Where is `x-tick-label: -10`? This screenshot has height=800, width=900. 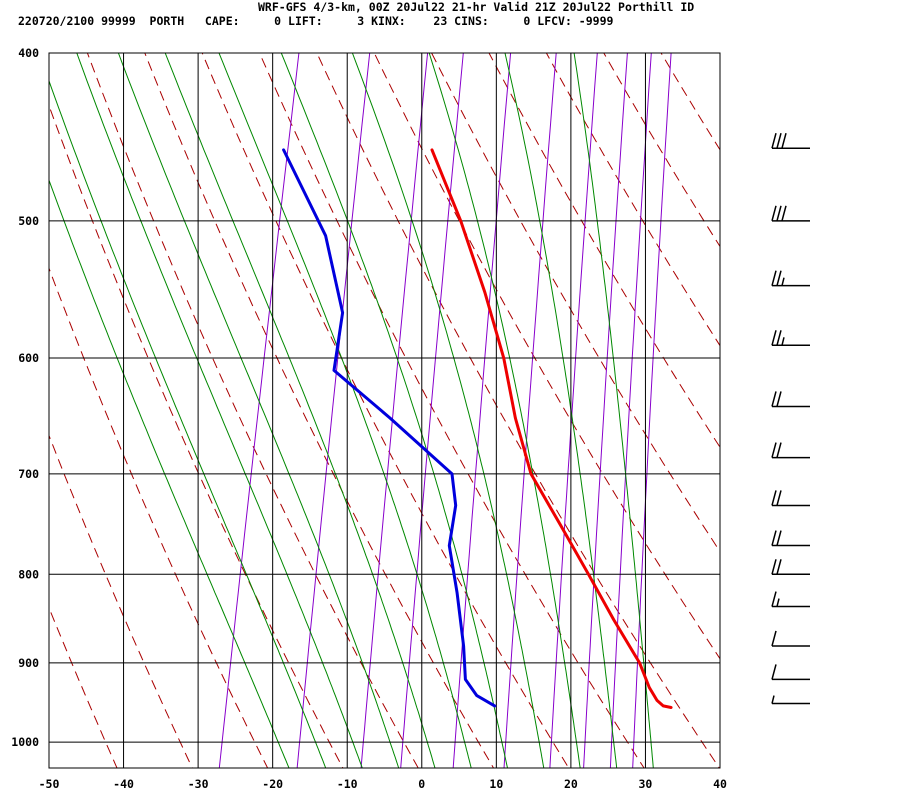 x-tick-label: -10 is located at coordinates (347, 784).